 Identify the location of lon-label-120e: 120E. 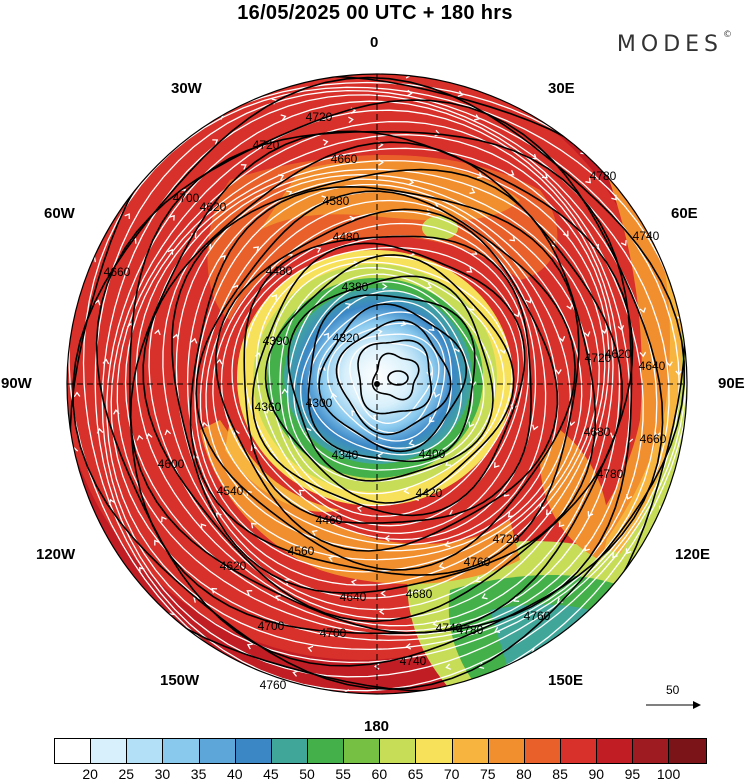
(693, 554).